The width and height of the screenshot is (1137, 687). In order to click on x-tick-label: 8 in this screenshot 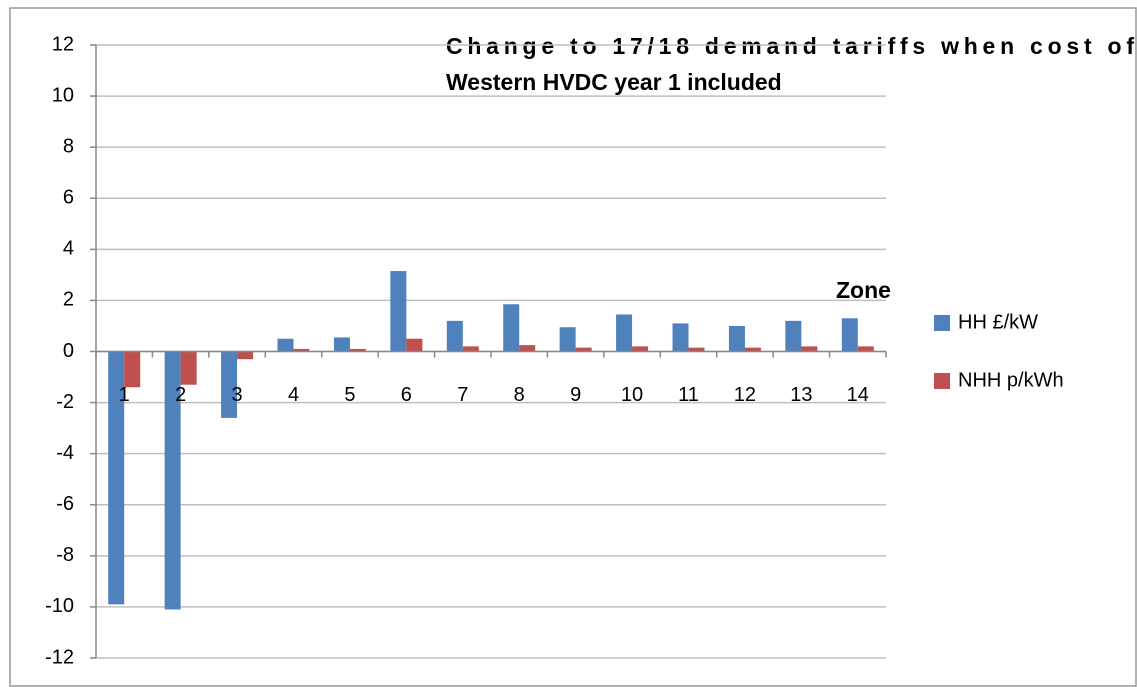, I will do `click(519, 395)`.